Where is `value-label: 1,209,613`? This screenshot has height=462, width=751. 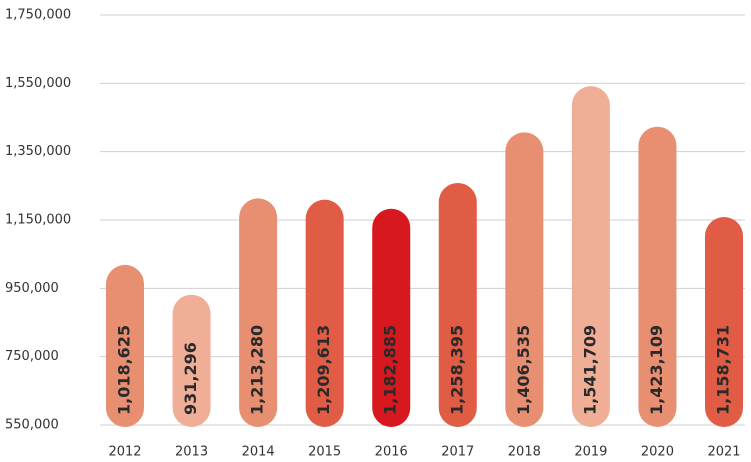
value-label: 1,209,613 is located at coordinates (323, 370).